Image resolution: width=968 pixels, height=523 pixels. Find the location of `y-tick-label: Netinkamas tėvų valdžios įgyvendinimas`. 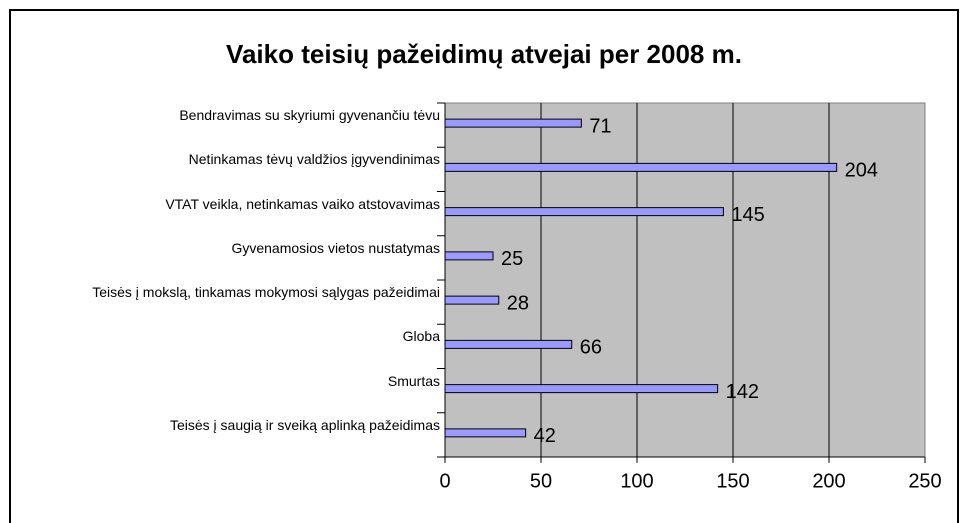

y-tick-label: Netinkamas tėvų valdžios įgyvendinimas is located at coordinates (314, 159).